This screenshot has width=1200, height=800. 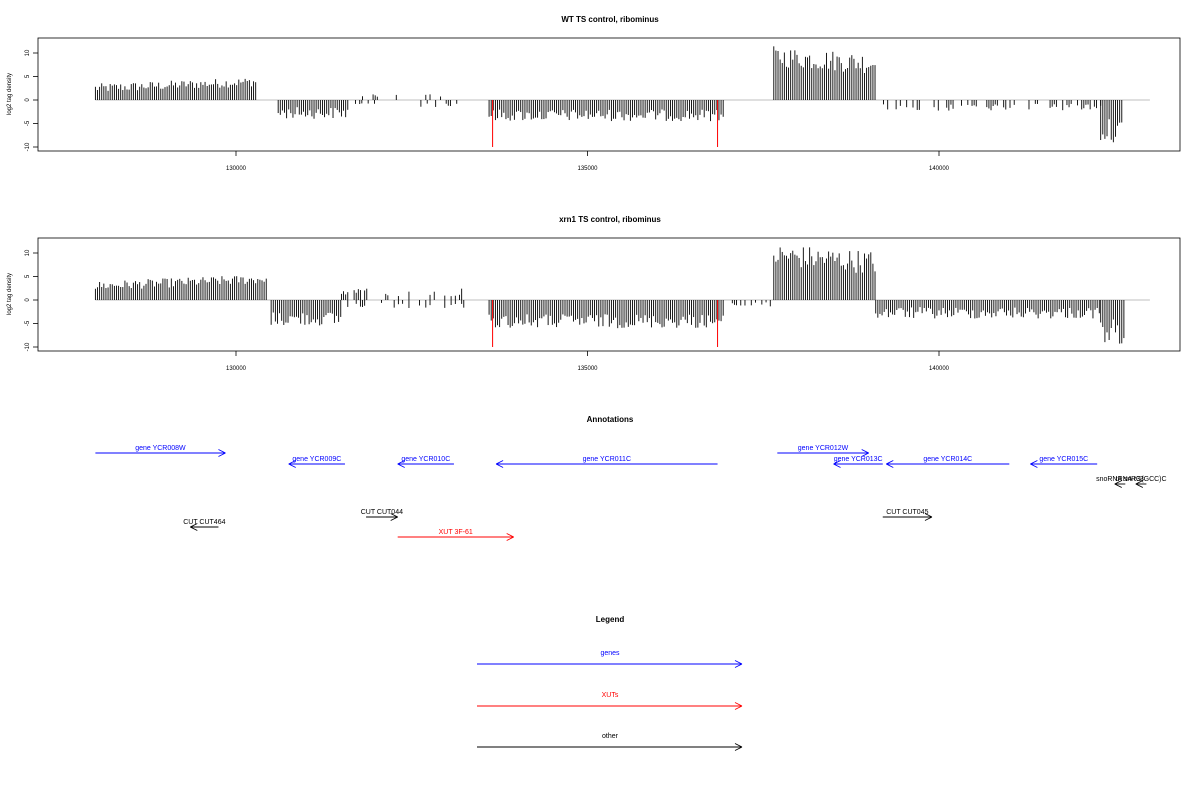 What do you see at coordinates (382, 512) in the screenshot?
I see `annotation-label: CUT CUT044` at bounding box center [382, 512].